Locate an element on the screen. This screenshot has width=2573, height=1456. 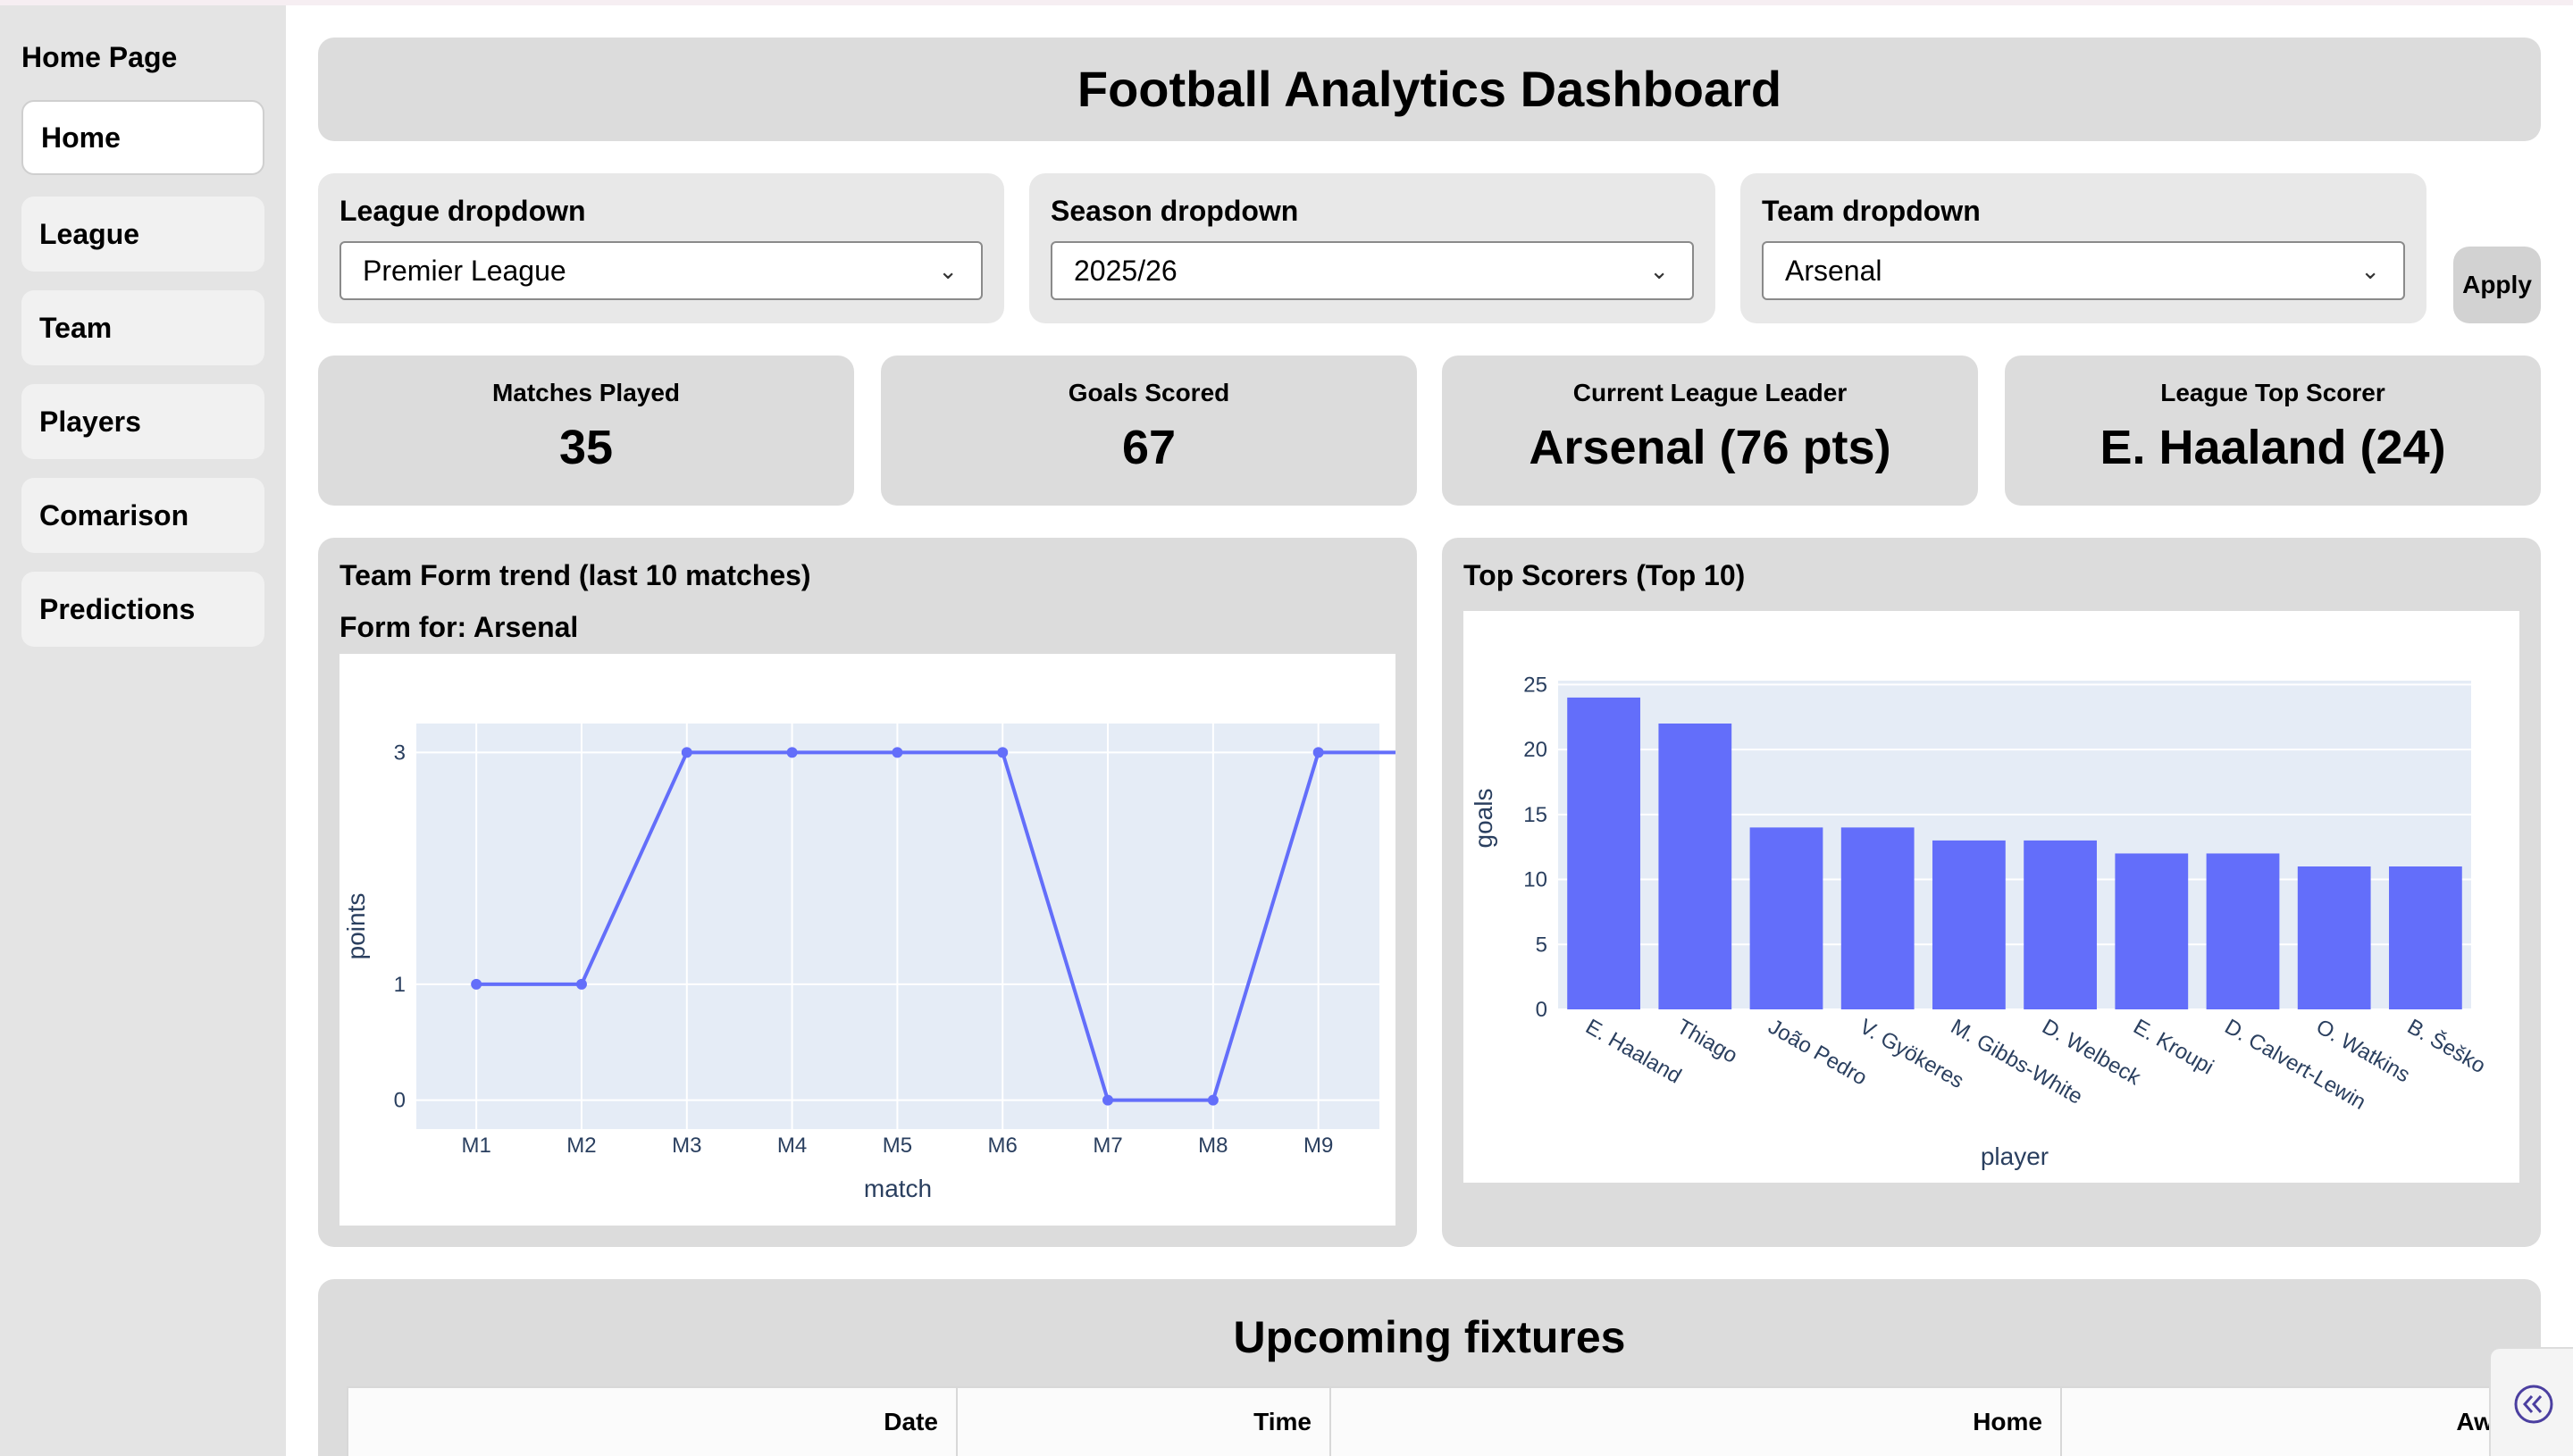
x-axis-label: player is located at coordinates (2015, 1156).